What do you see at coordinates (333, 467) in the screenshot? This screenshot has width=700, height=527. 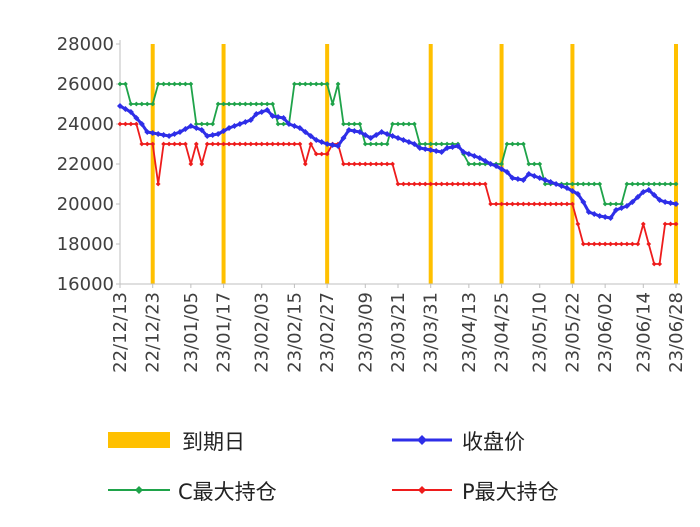 I see `legend: 到期日 收盘价 C最大持仓 P最大持仓` at bounding box center [333, 467].